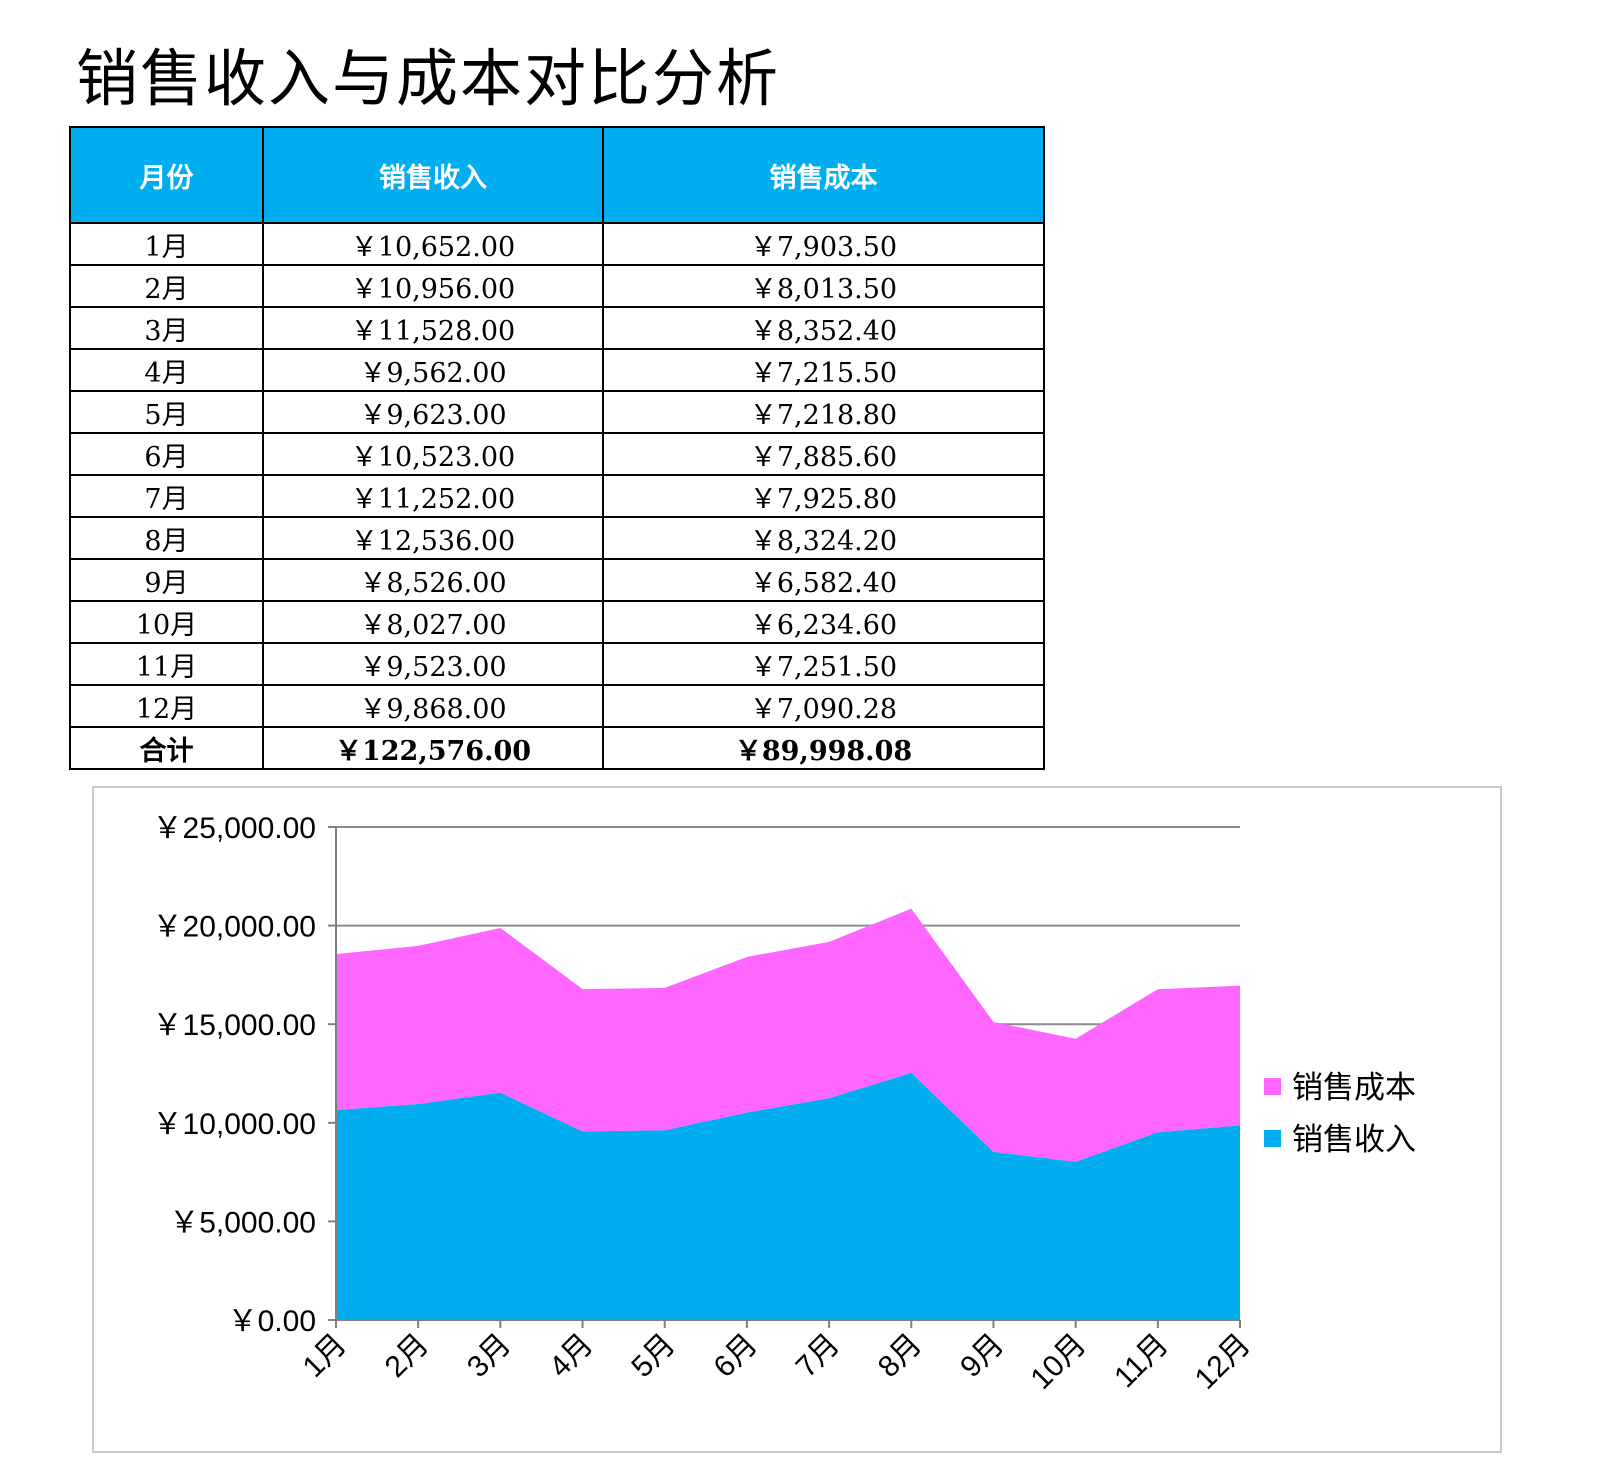 The width and height of the screenshot is (1600, 1471). Describe the element at coordinates (823, 748) in the screenshot. I see `total-cost: ￥89,998.08` at that location.